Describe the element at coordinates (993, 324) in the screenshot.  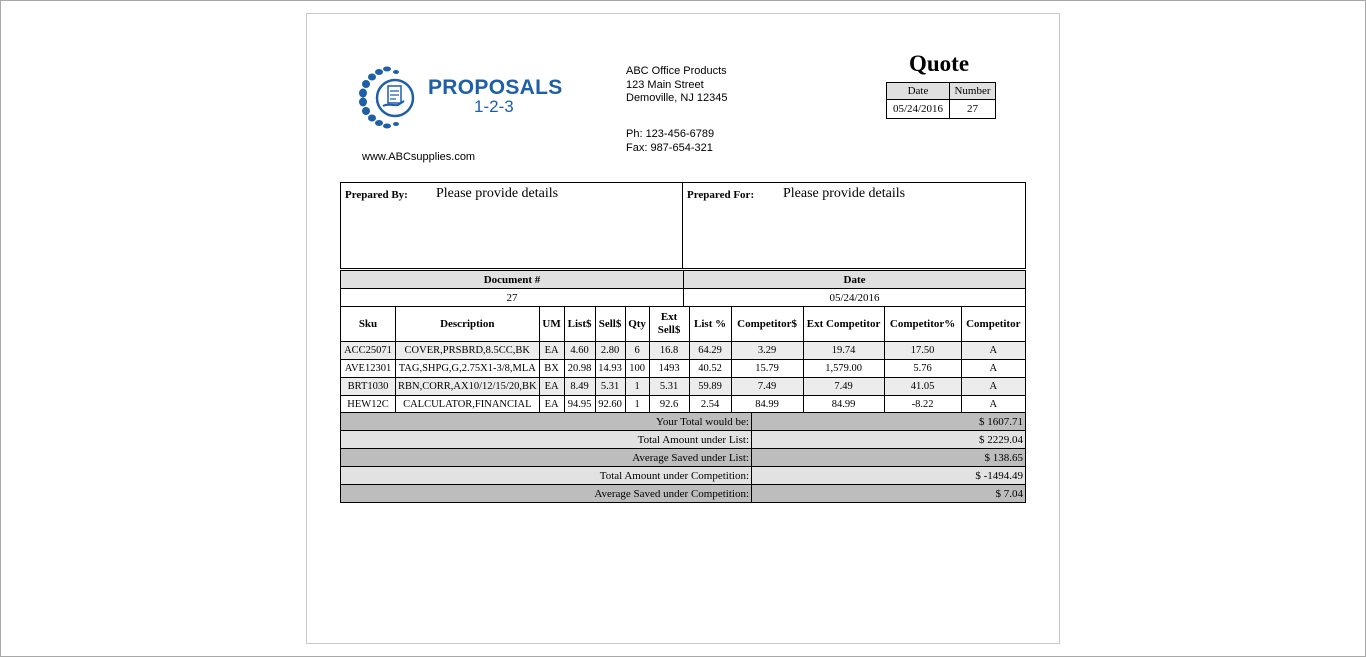
I see `column-header: Competitor` at that location.